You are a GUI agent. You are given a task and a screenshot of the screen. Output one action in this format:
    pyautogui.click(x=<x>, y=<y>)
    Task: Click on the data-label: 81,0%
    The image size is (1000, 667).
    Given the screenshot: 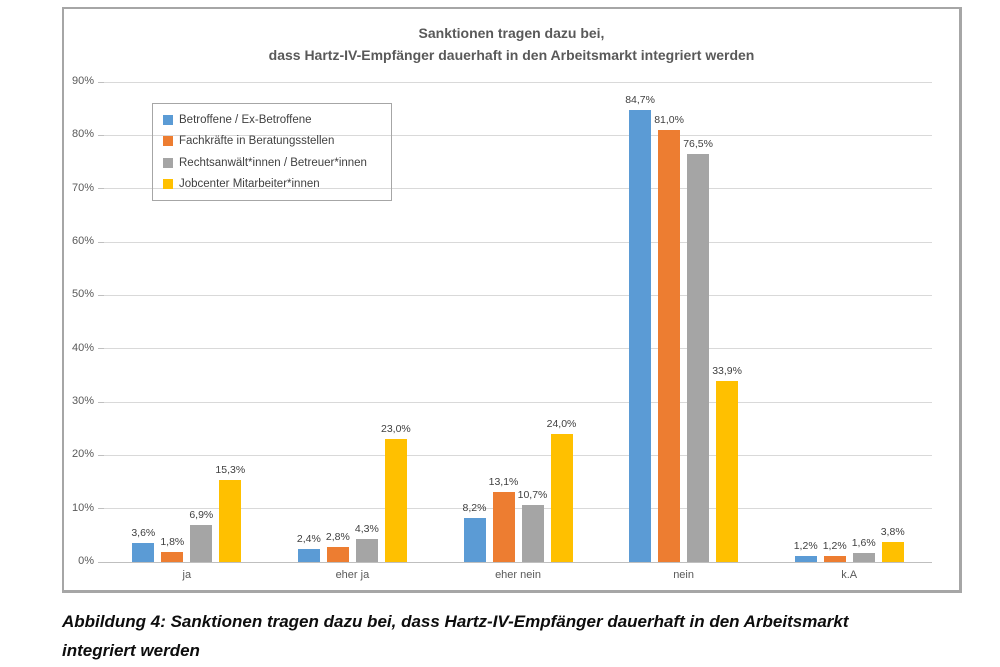 What is the action you would take?
    pyautogui.click(x=669, y=120)
    